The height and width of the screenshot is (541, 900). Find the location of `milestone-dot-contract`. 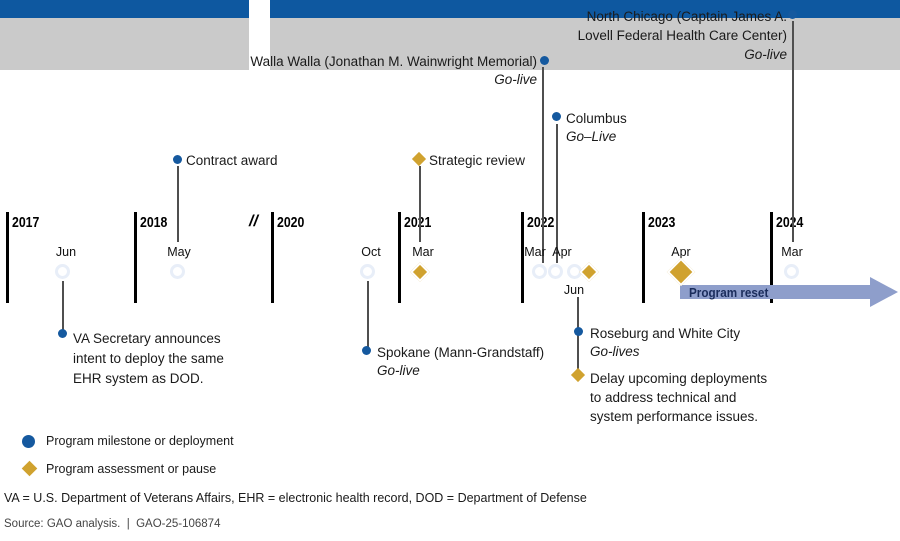

milestone-dot-contract is located at coordinates (177, 159).